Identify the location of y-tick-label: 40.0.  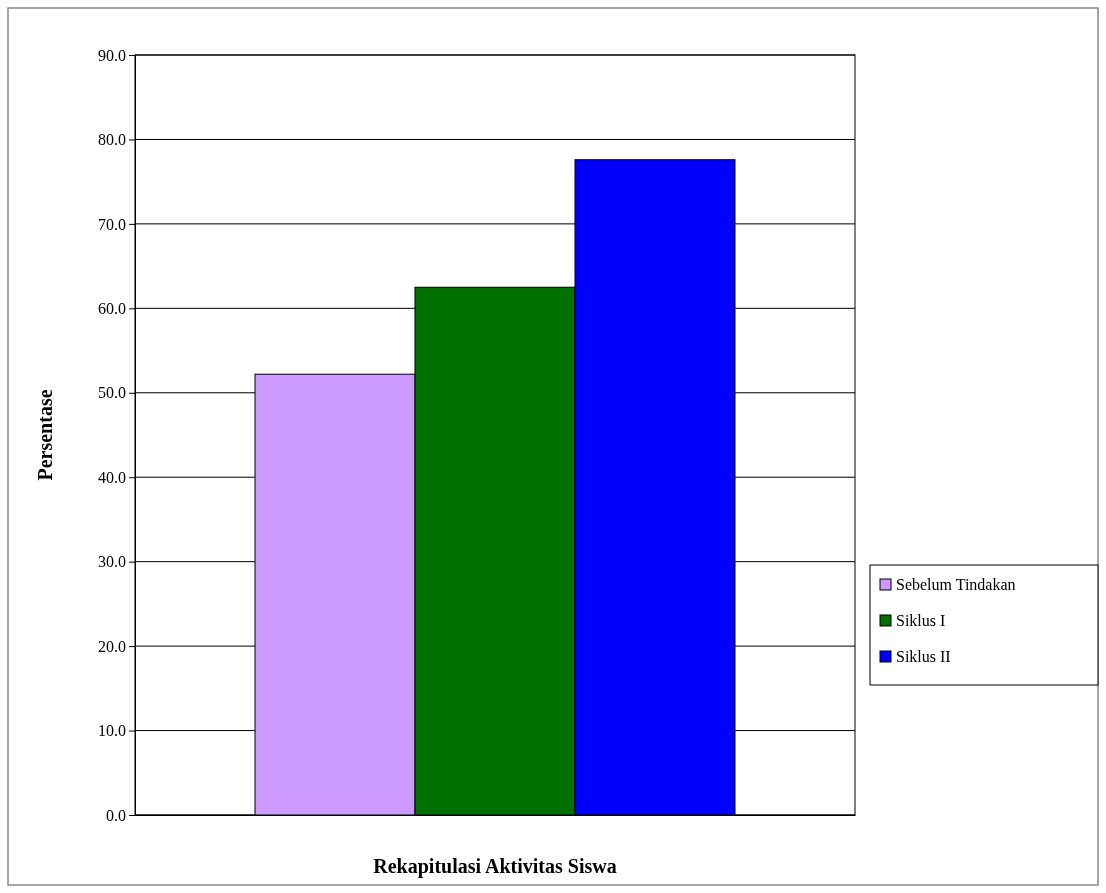
(112, 477).